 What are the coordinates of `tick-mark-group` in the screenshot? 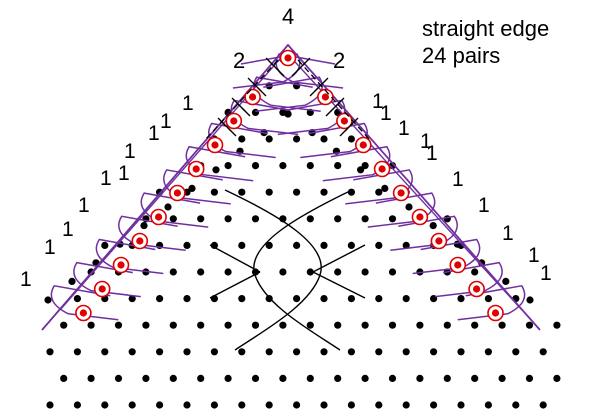 It's located at (287, 99).